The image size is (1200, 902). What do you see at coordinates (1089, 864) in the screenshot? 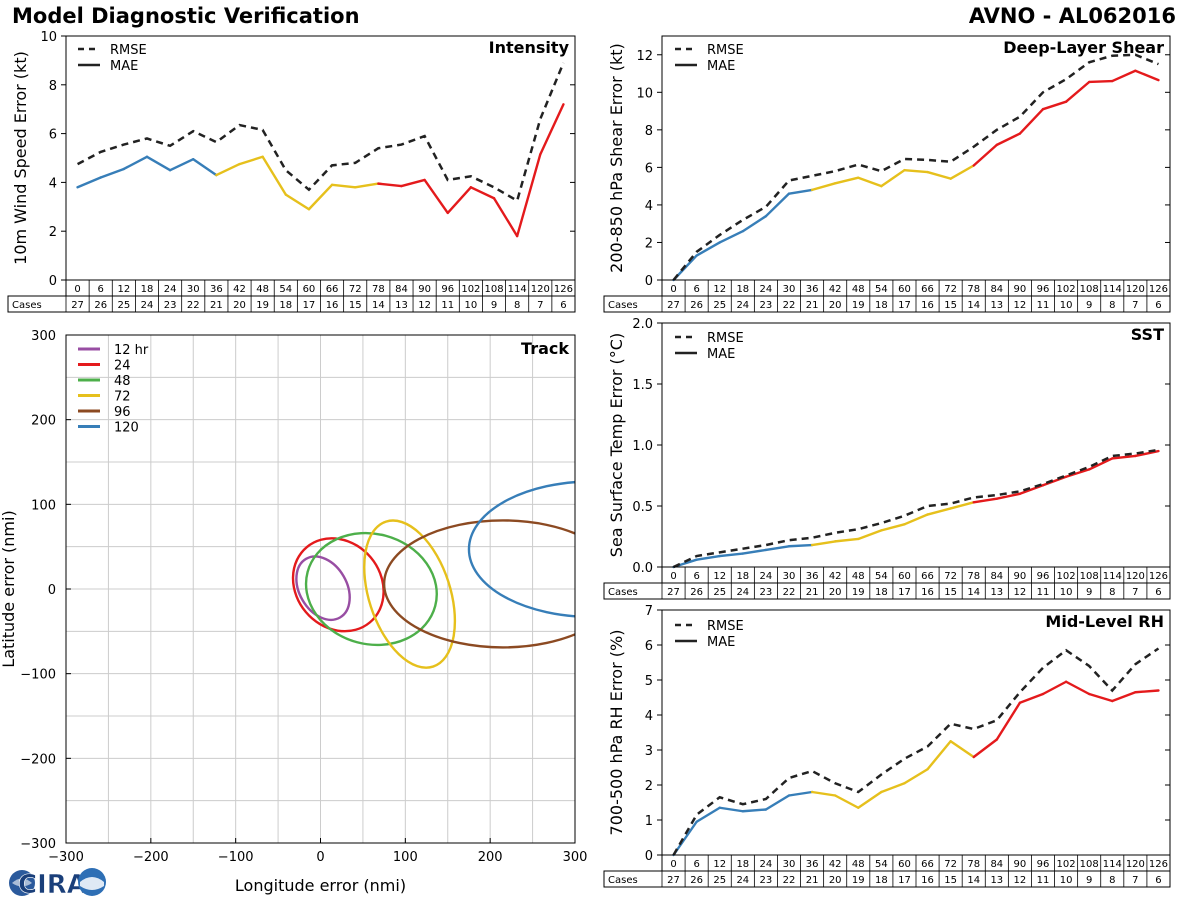
I see `rh-hour-label: 108` at bounding box center [1089, 864].